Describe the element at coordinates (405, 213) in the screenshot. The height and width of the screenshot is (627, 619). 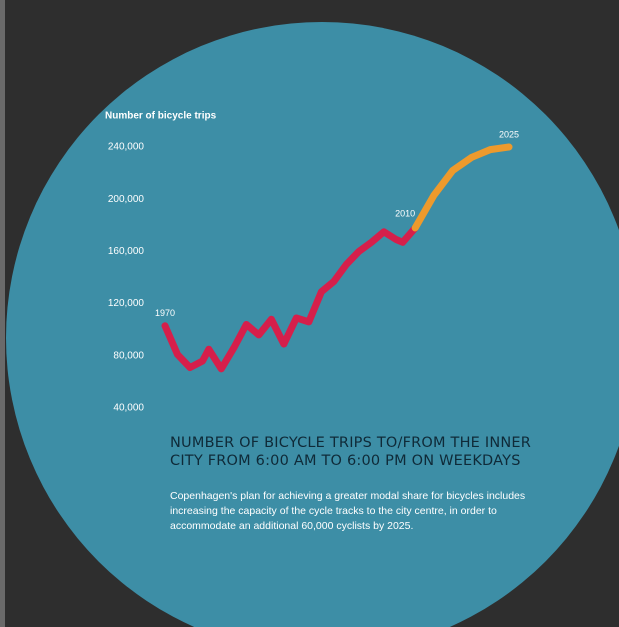
I see `annotation: 2010` at that location.